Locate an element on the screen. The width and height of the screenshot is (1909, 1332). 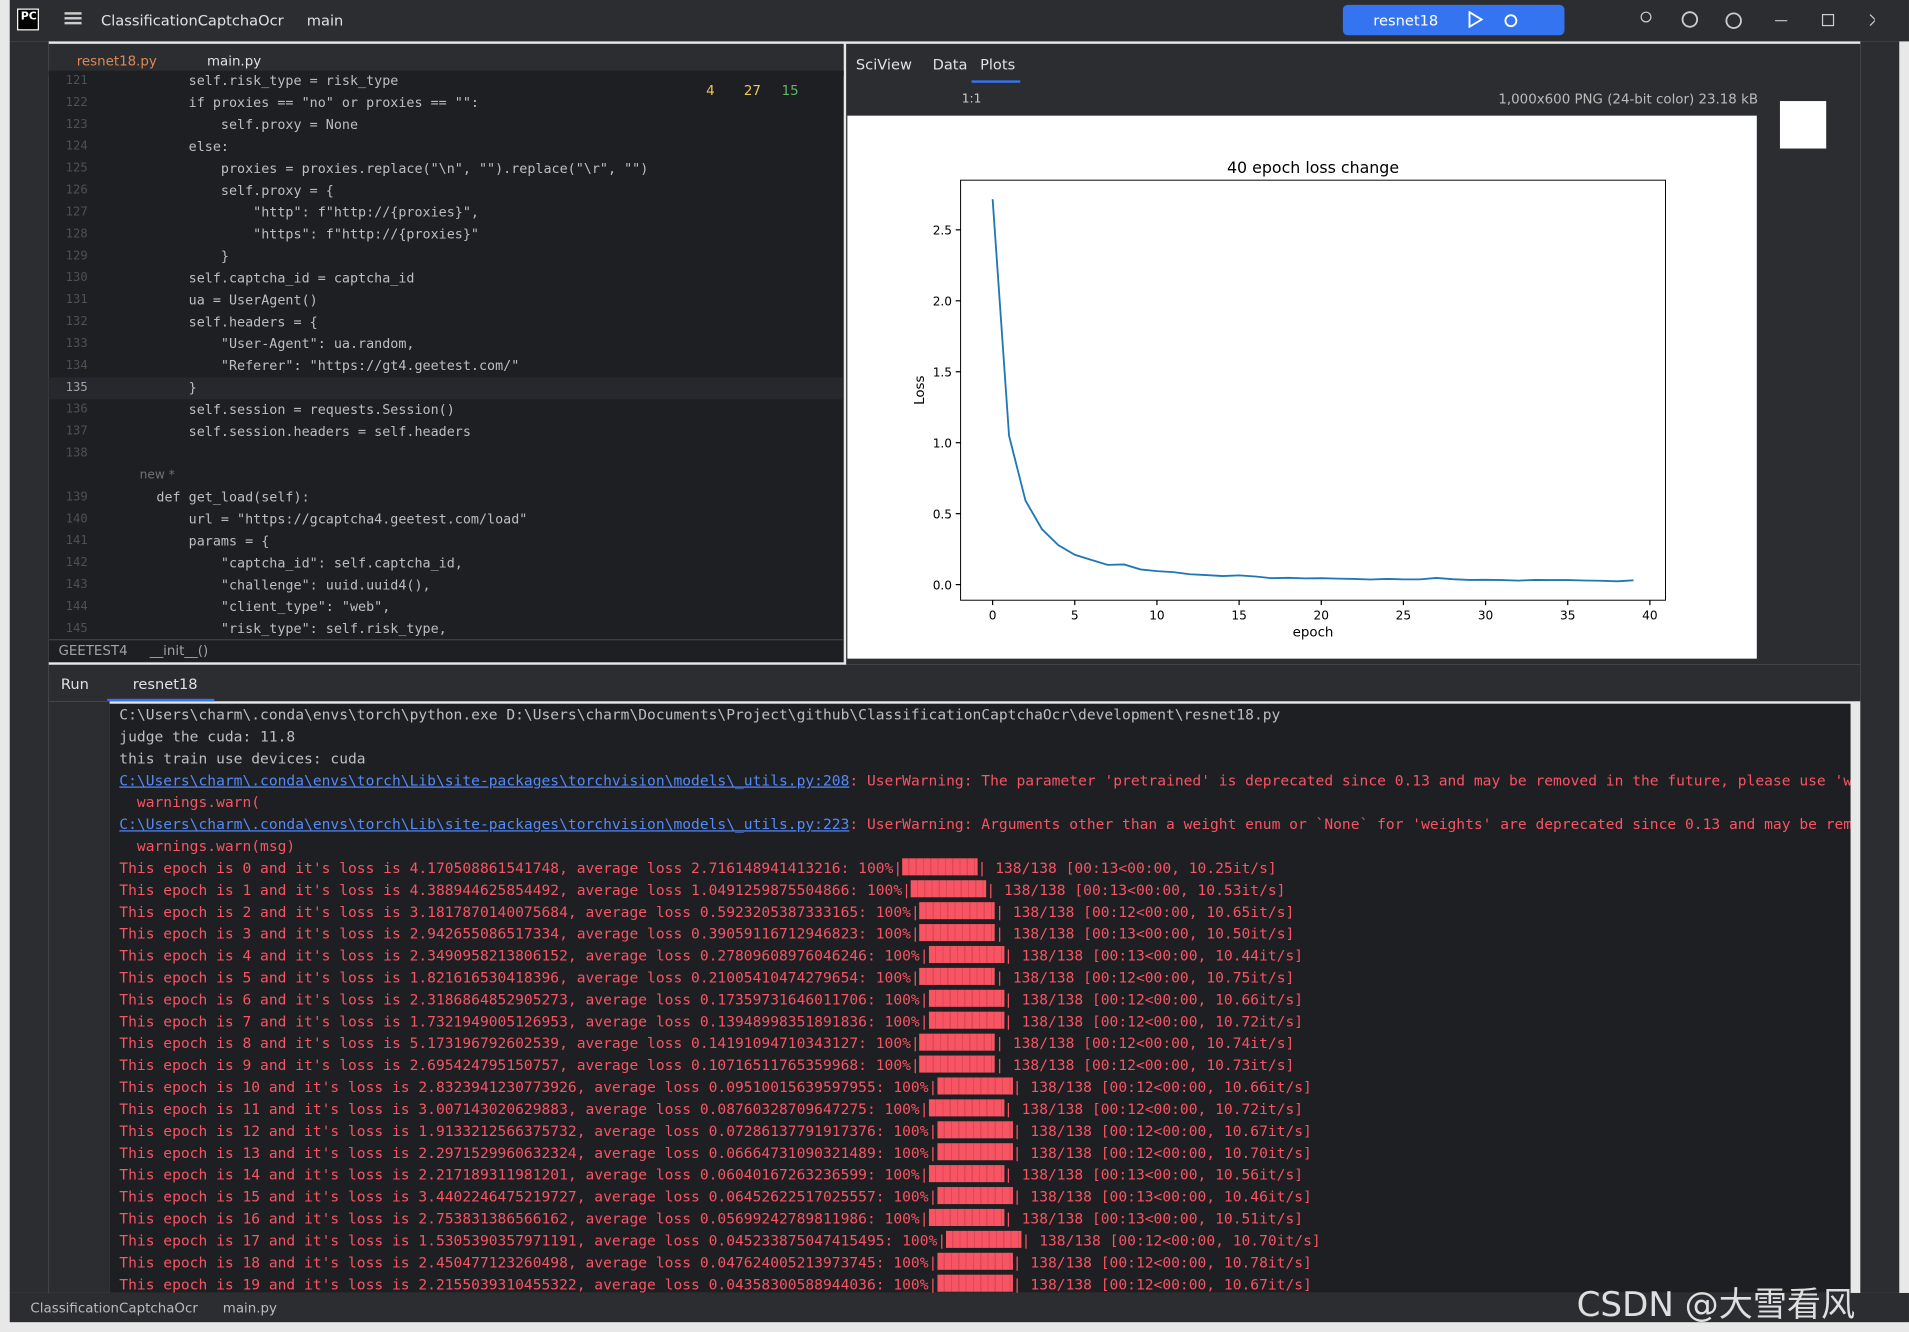
code-line: self.headers = { is located at coordinates (221, 322).